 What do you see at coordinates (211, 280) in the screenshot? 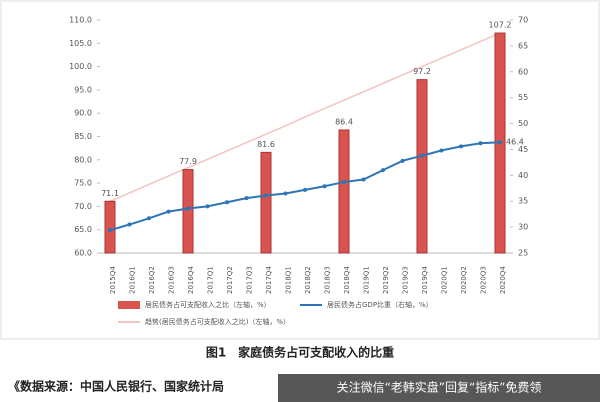
I see `x-tick-label: 2017Q1` at bounding box center [211, 280].